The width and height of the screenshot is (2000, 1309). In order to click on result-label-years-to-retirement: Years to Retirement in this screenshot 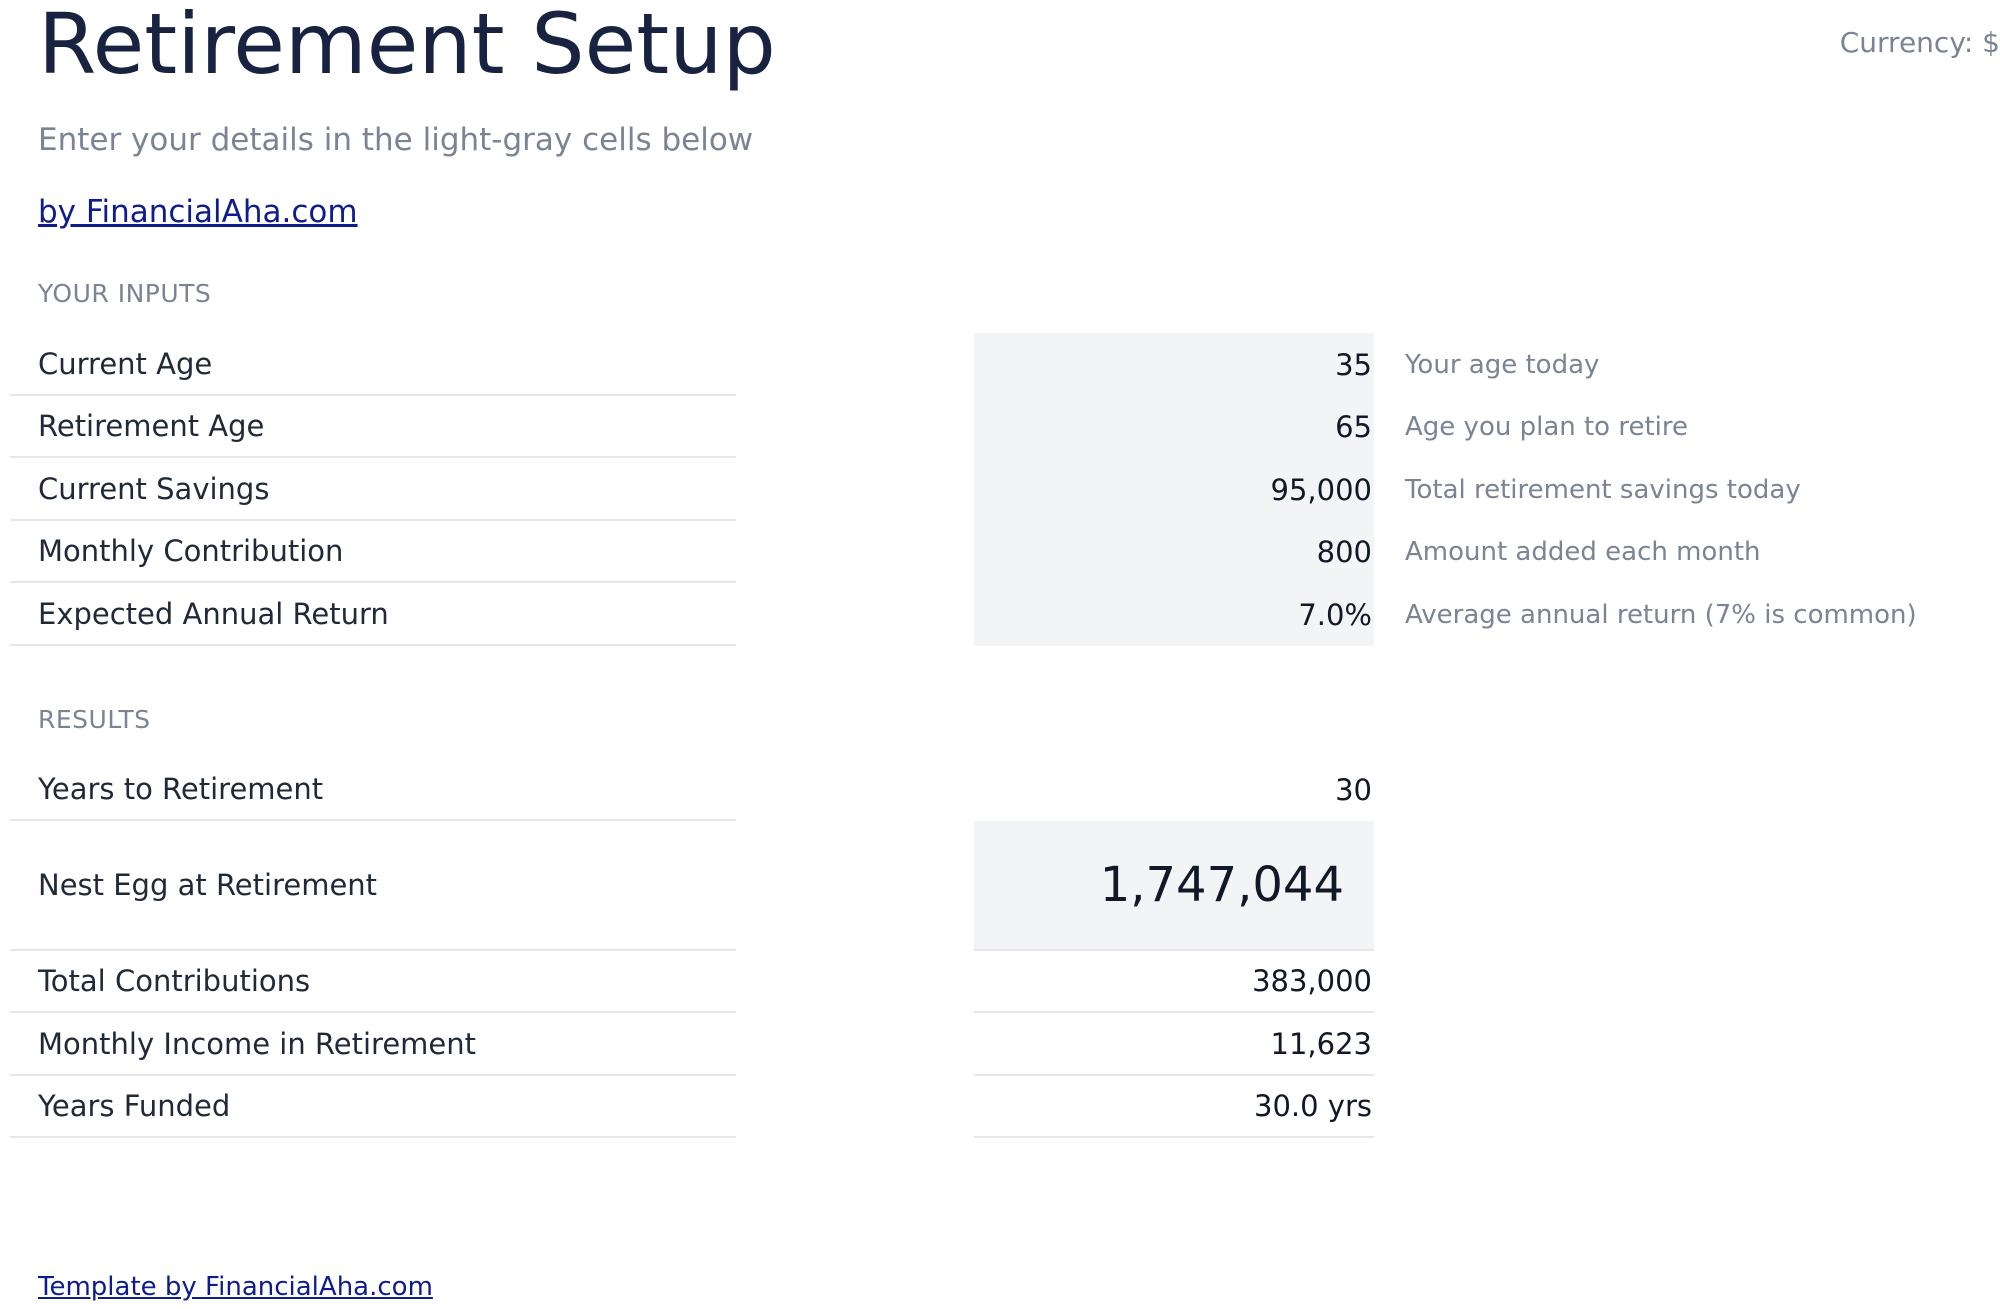, I will do `click(373, 789)`.